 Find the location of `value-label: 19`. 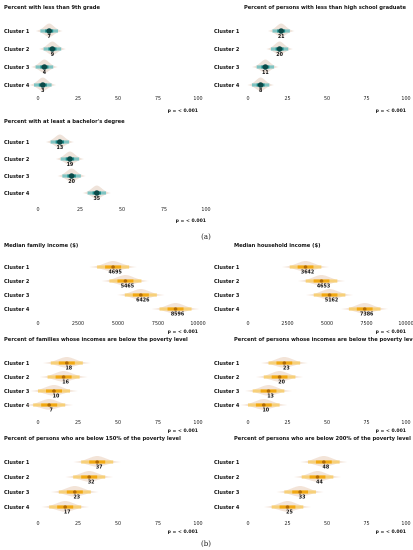

value-label: 19 is located at coordinates (70, 165).